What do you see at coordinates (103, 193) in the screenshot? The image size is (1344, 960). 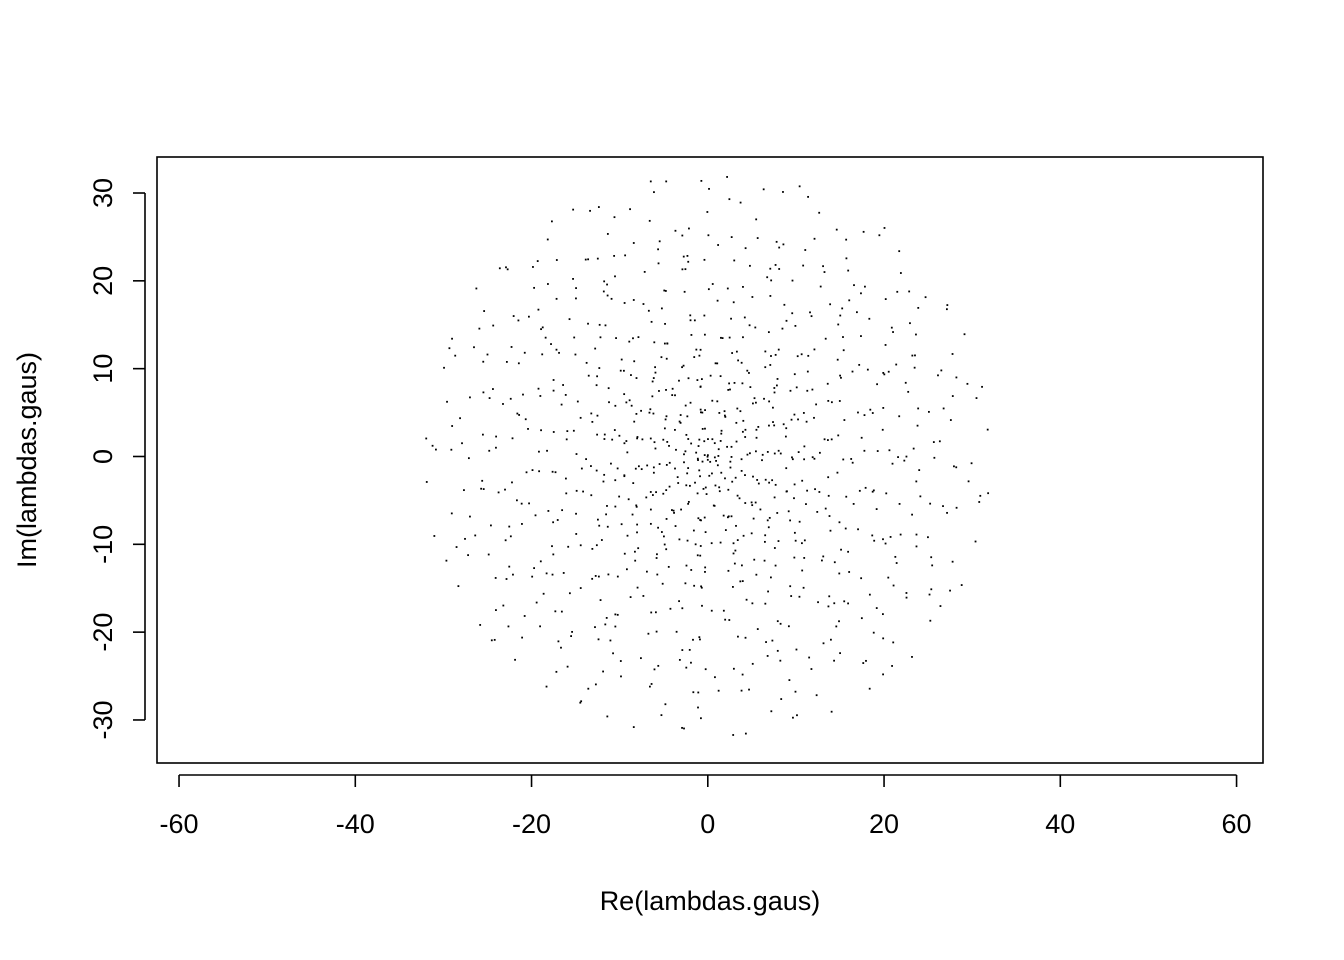 I see `y-tick-label: 30` at bounding box center [103, 193].